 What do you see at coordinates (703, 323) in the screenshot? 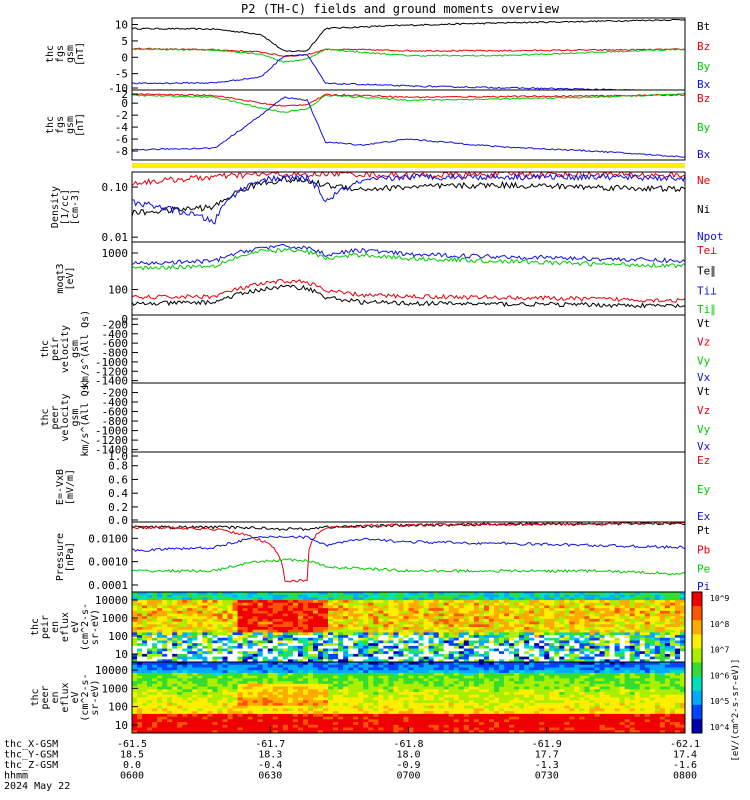
I see `legend-entry: Vt` at bounding box center [703, 323].